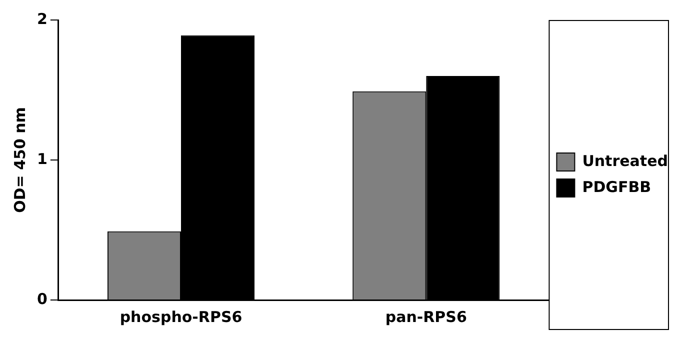  What do you see at coordinates (617, 187) in the screenshot?
I see `legend-label: PDGFBB` at bounding box center [617, 187].